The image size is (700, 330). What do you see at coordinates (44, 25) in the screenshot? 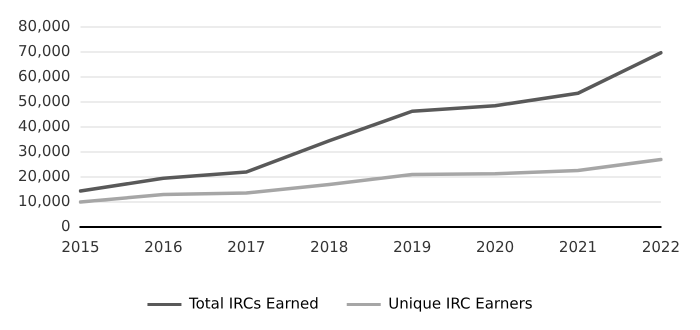
I see `y-tick-label: 80,000` at bounding box center [44, 25].